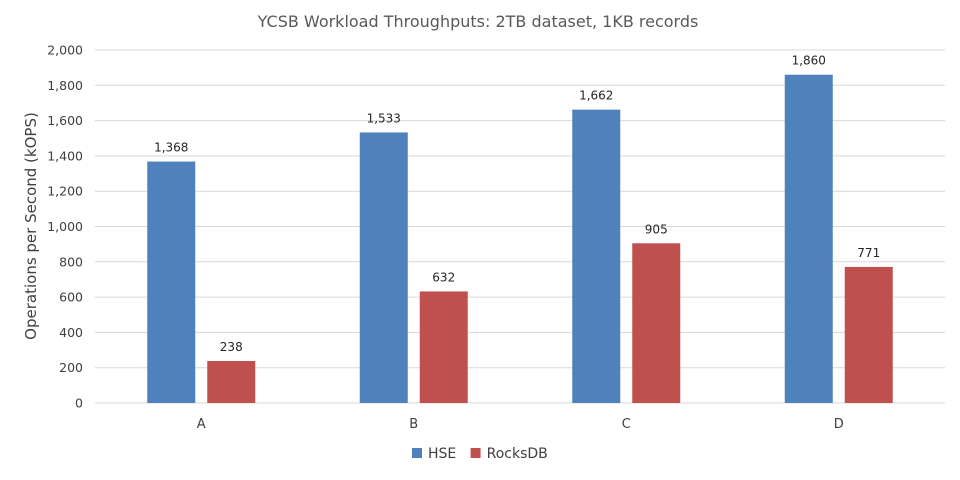 This screenshot has height=480, width=960. I want to click on y-tick-label: 800, so click(71, 261).